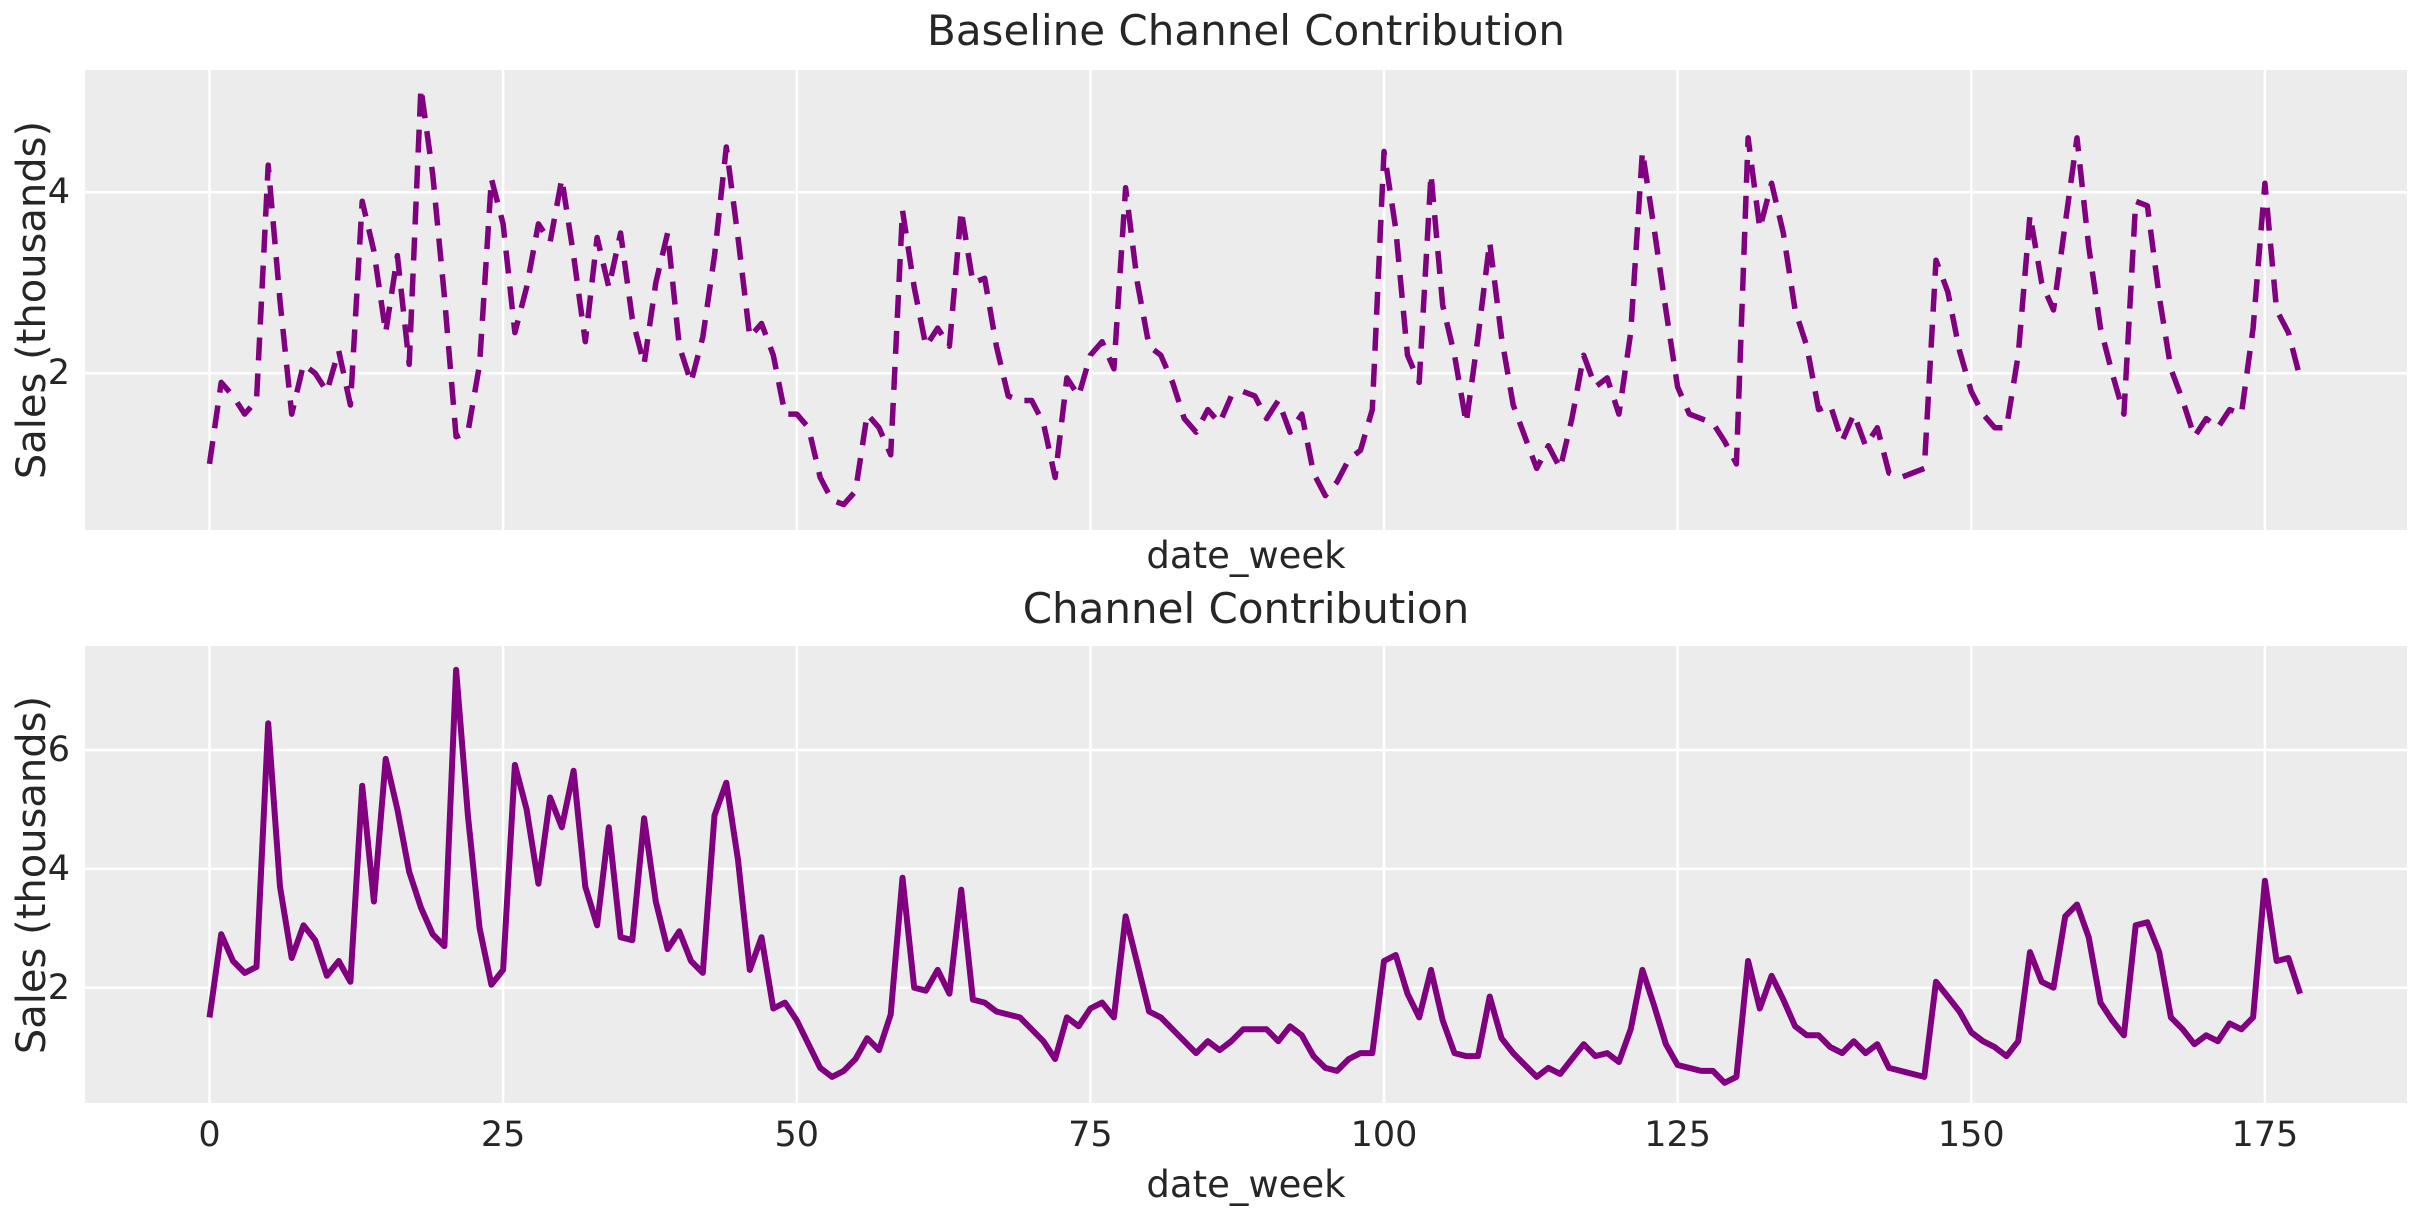 The height and width of the screenshot is (1223, 2423). Describe the element at coordinates (1246, 30) in the screenshot. I see `top-chart-title: Baseline Channel Contribution` at that location.